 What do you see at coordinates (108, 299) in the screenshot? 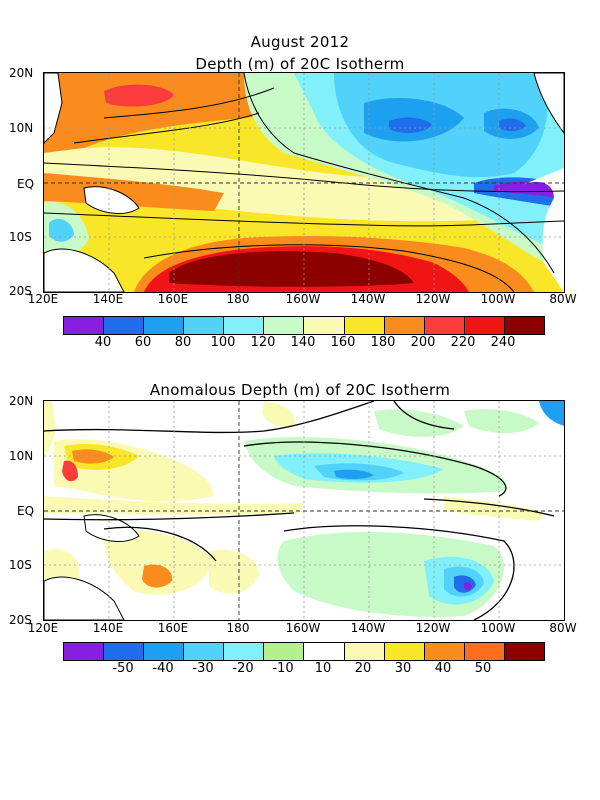
I see `top-lon-label-140e: 140E` at bounding box center [108, 299].